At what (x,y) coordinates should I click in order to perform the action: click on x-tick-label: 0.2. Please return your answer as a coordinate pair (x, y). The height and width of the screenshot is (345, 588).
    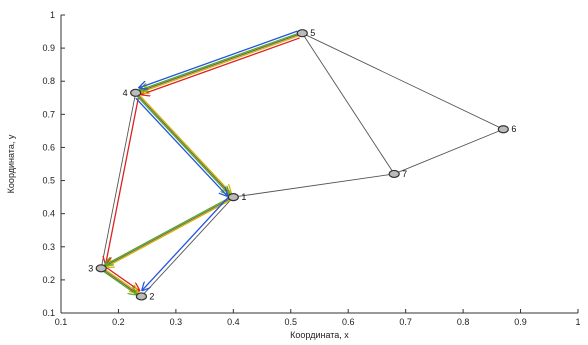
    Looking at the image, I should click on (118, 322).